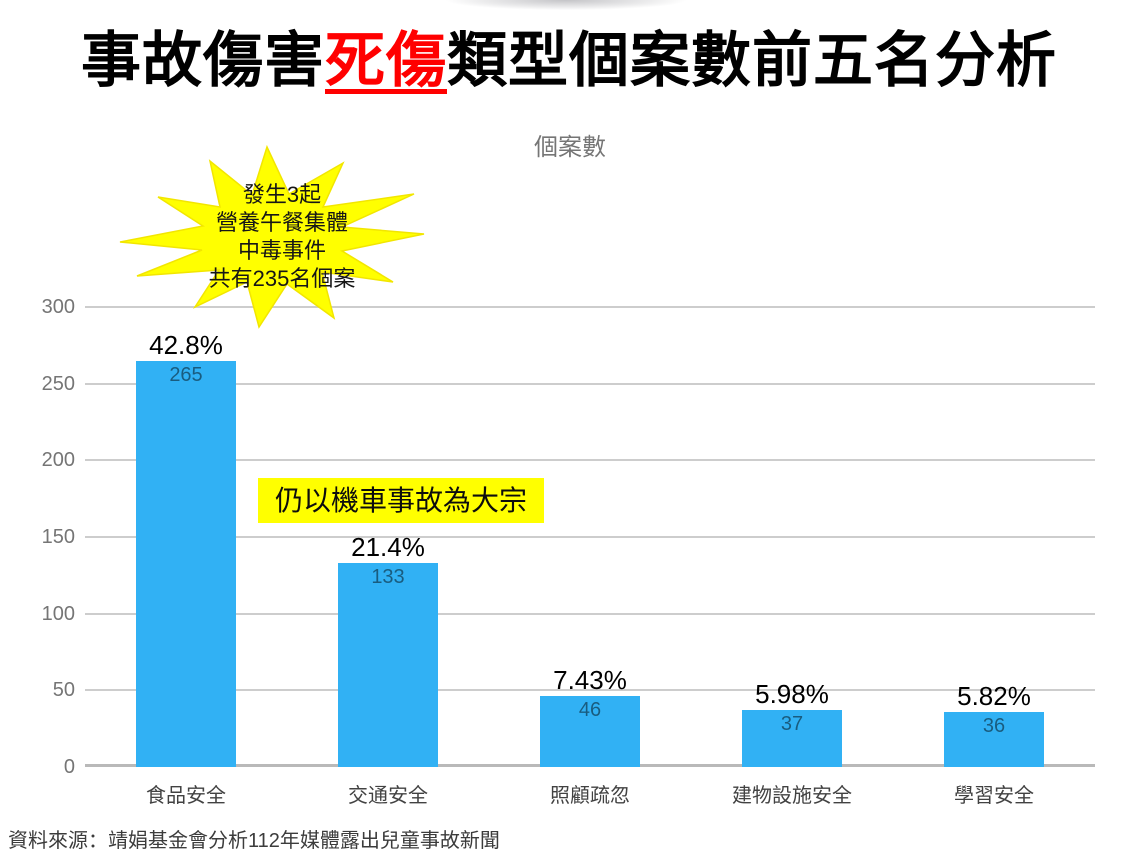 This screenshot has width=1138, height=858. What do you see at coordinates (994, 796) in the screenshot?
I see `x-category-label-學習安全: 學習安全` at bounding box center [994, 796].